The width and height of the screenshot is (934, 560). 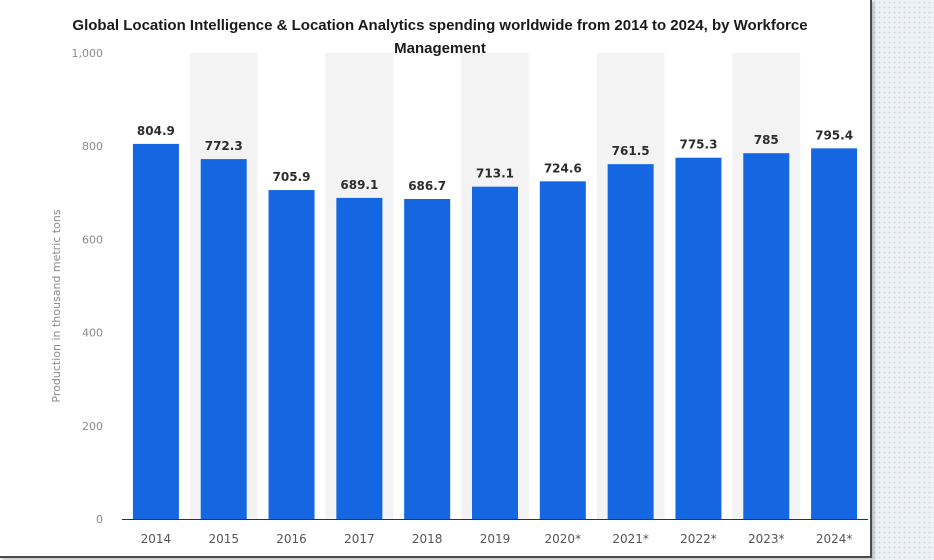 What do you see at coordinates (427, 539) in the screenshot?
I see `x-tick-label: 2018` at bounding box center [427, 539].